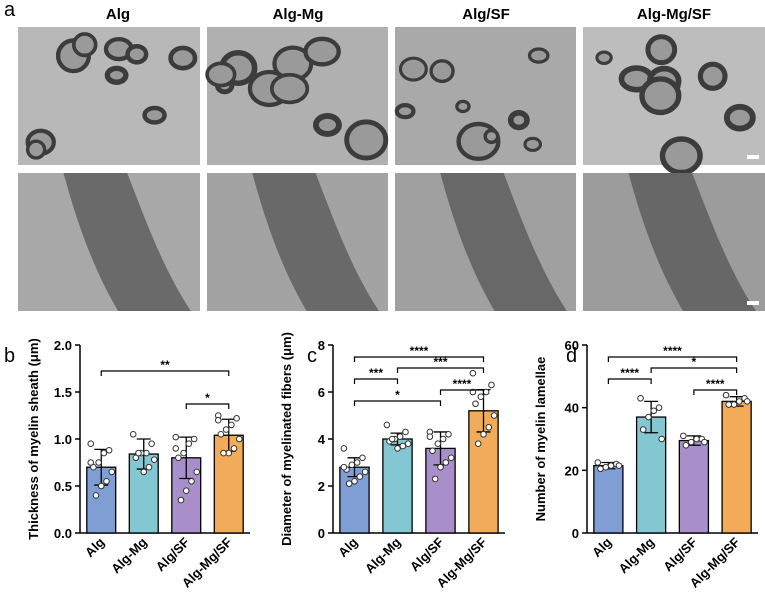  I want to click on panel-label: c, so click(312, 356).